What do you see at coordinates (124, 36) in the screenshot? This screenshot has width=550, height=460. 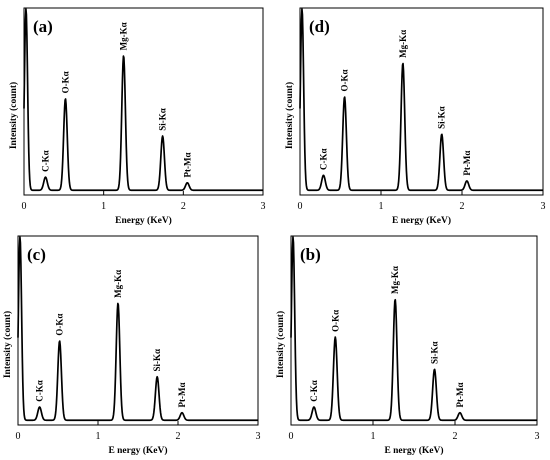 I see `panel-0-peak-label: Mg-Kα` at bounding box center [124, 36].